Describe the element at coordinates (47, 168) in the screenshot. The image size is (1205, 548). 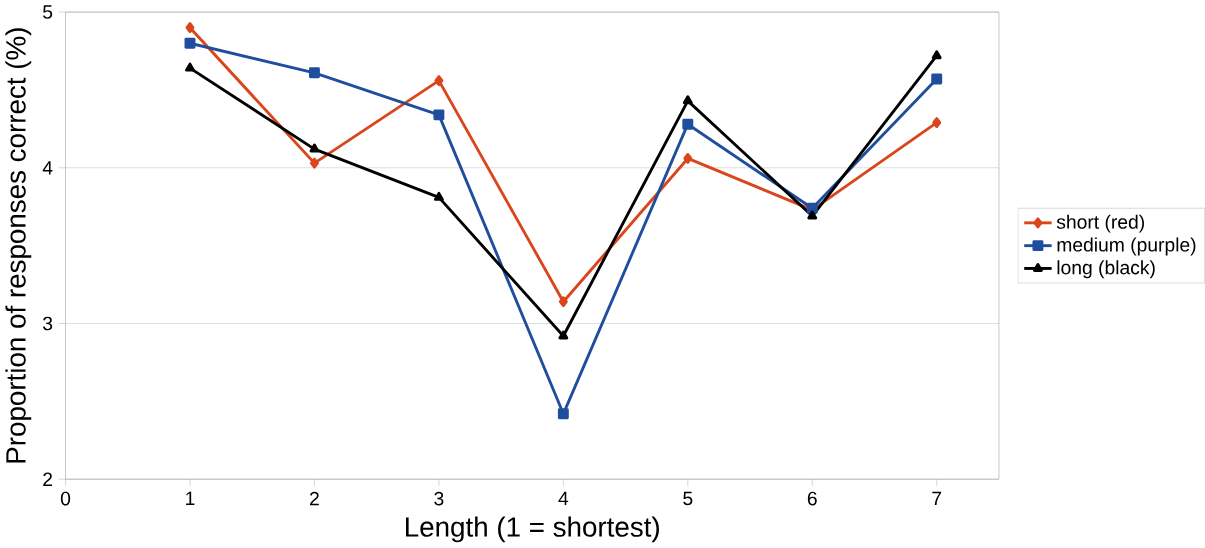
I see `y-tick-label: 4` at that location.